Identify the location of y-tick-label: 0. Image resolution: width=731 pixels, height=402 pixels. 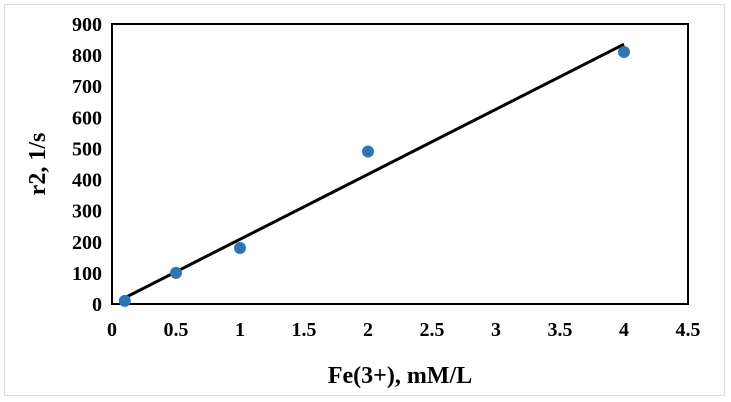
(97, 305).